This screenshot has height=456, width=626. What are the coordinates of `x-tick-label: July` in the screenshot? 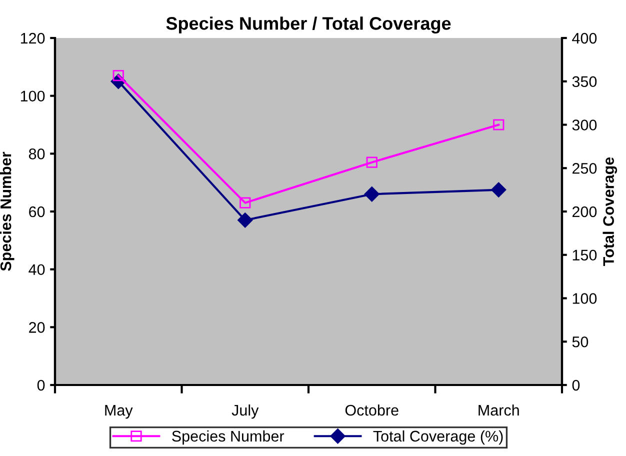 It's located at (245, 411).